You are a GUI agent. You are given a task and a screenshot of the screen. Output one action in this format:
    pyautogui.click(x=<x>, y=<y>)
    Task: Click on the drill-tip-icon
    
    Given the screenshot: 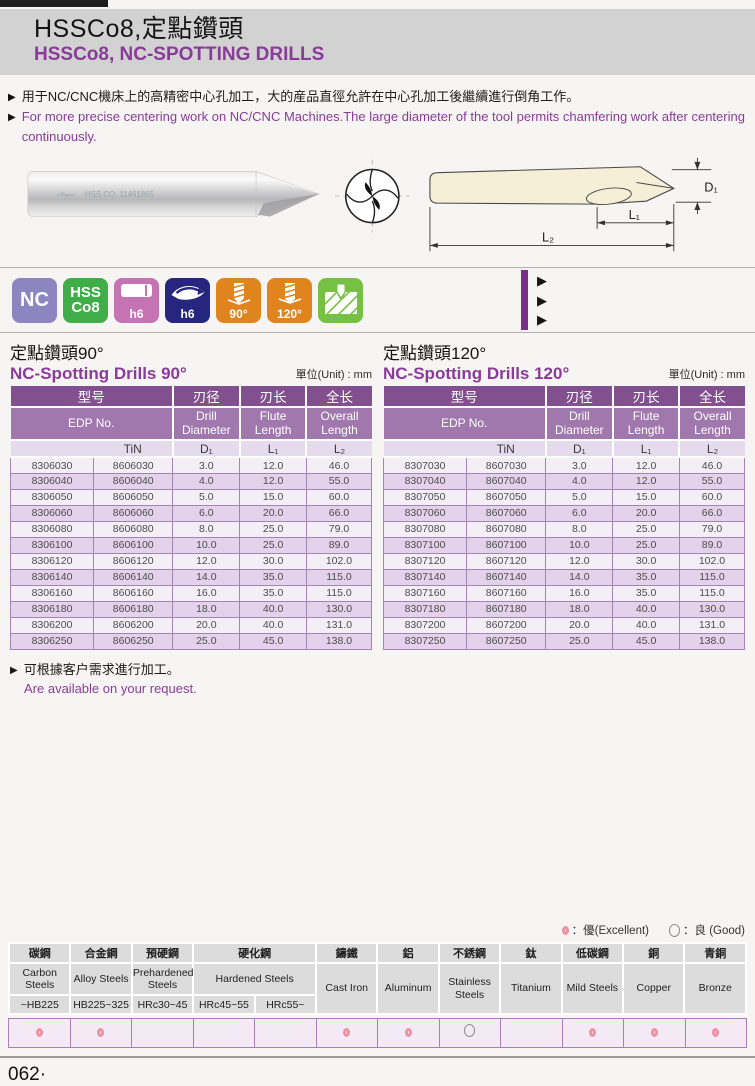 What is the action you would take?
    pyautogui.click(x=187, y=292)
    